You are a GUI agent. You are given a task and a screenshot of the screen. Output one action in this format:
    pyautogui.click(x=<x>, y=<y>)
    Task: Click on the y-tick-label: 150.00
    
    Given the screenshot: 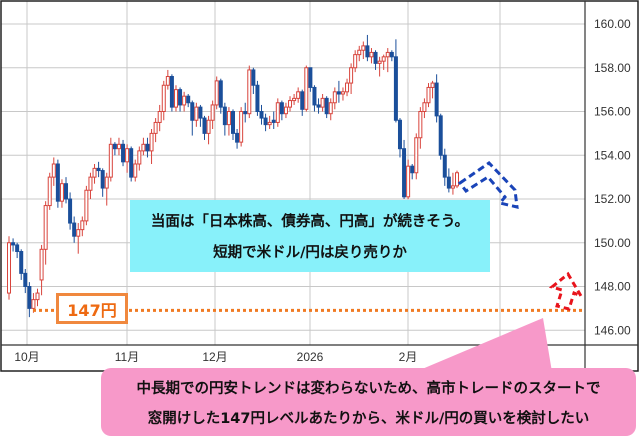 What is the action you would take?
    pyautogui.click(x=612, y=243)
    